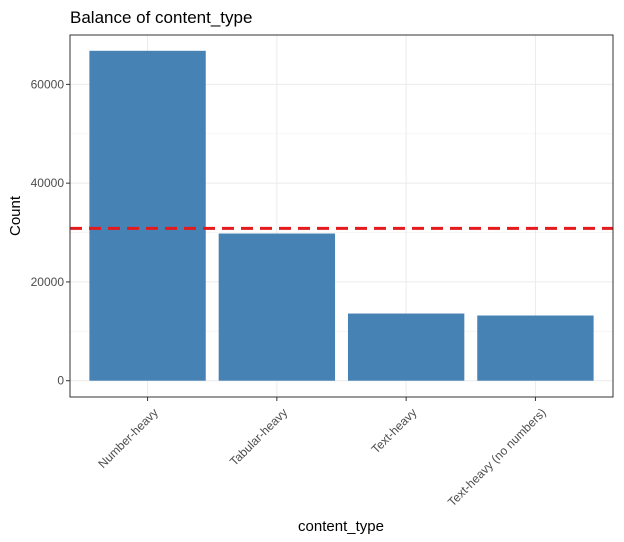 This screenshot has width=624, height=542. What do you see at coordinates (128, 438) in the screenshot?
I see `x-tick-label: Number-heavy` at bounding box center [128, 438].